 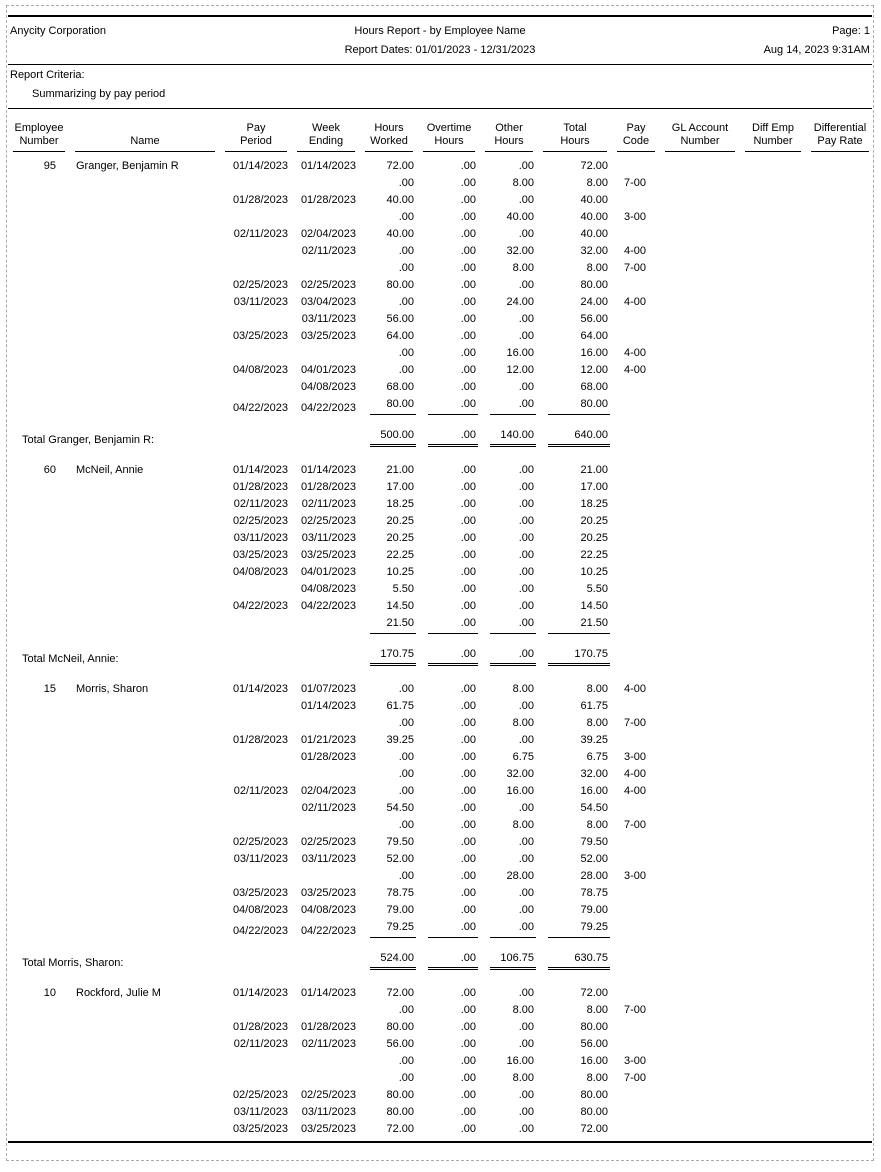 What do you see at coordinates (260, 1095) in the screenshot?
I see `cell-pay-period: 02/25/2023` at bounding box center [260, 1095].